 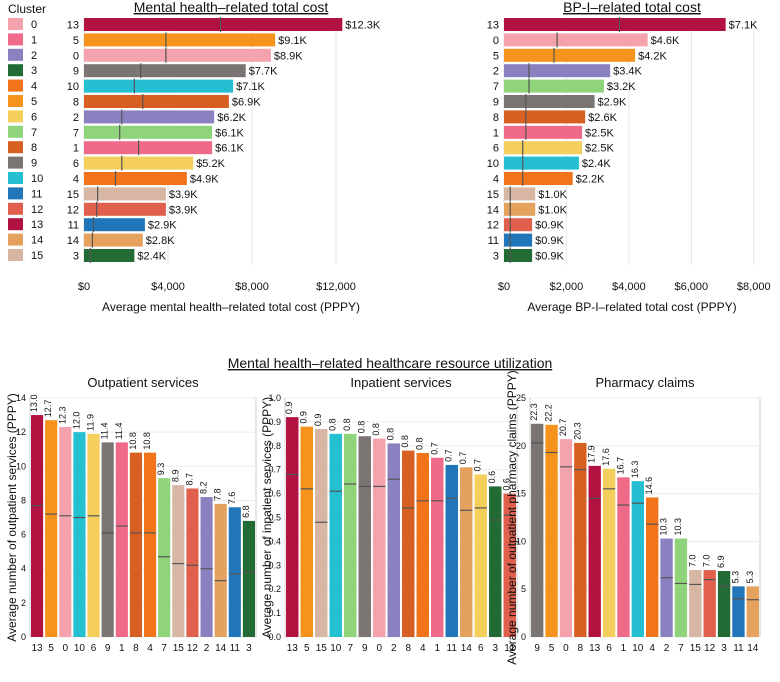 I want to click on pharmacy-category-label: 7, so click(x=681, y=648).